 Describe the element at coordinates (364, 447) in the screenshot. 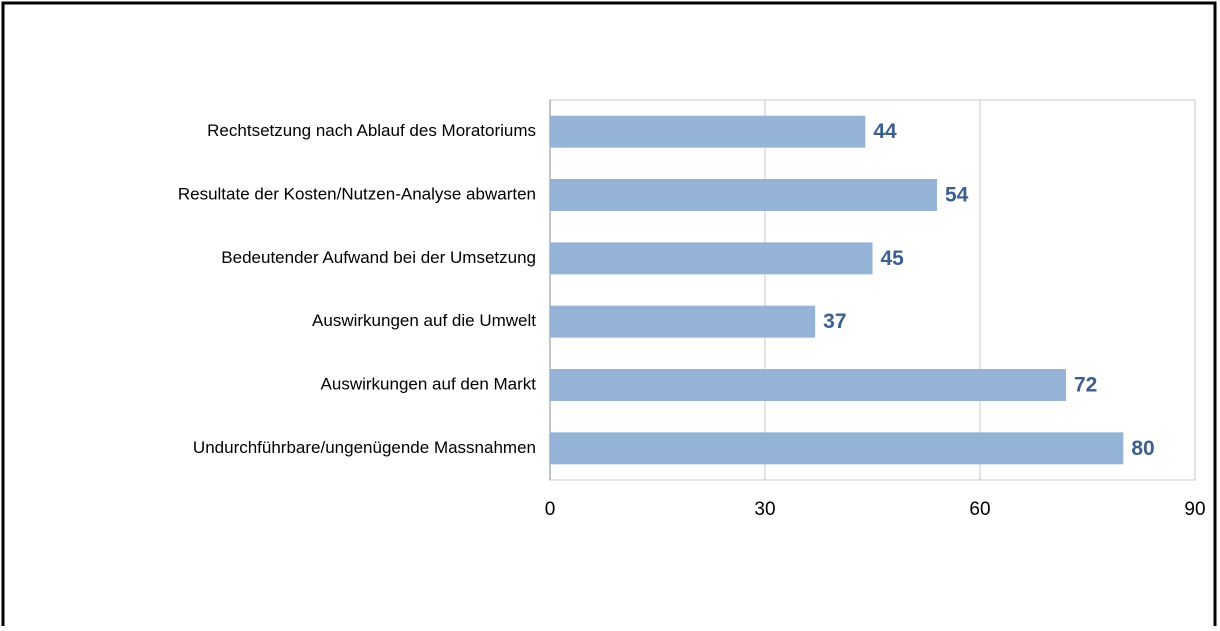

I see `y-tick-label: Undurchführbare/ungenügende Massnahmen` at that location.